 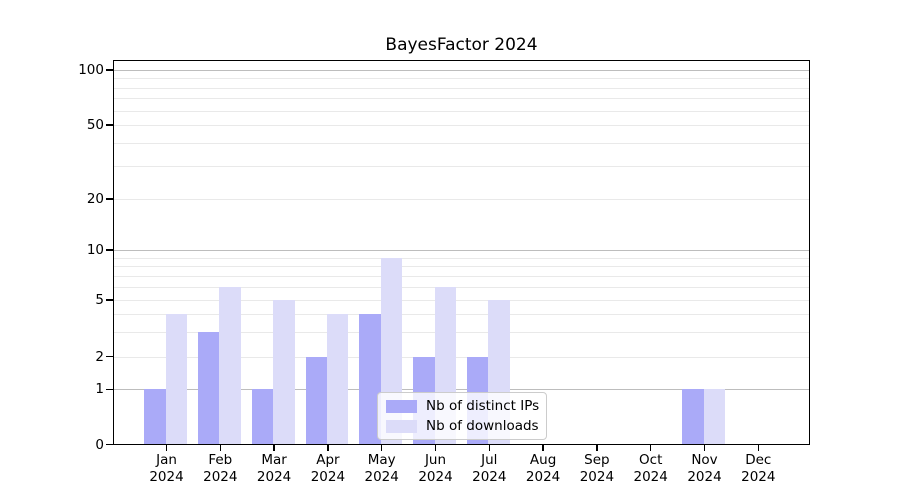 I want to click on x-tick-label: Nov 2024, so click(x=705, y=468).